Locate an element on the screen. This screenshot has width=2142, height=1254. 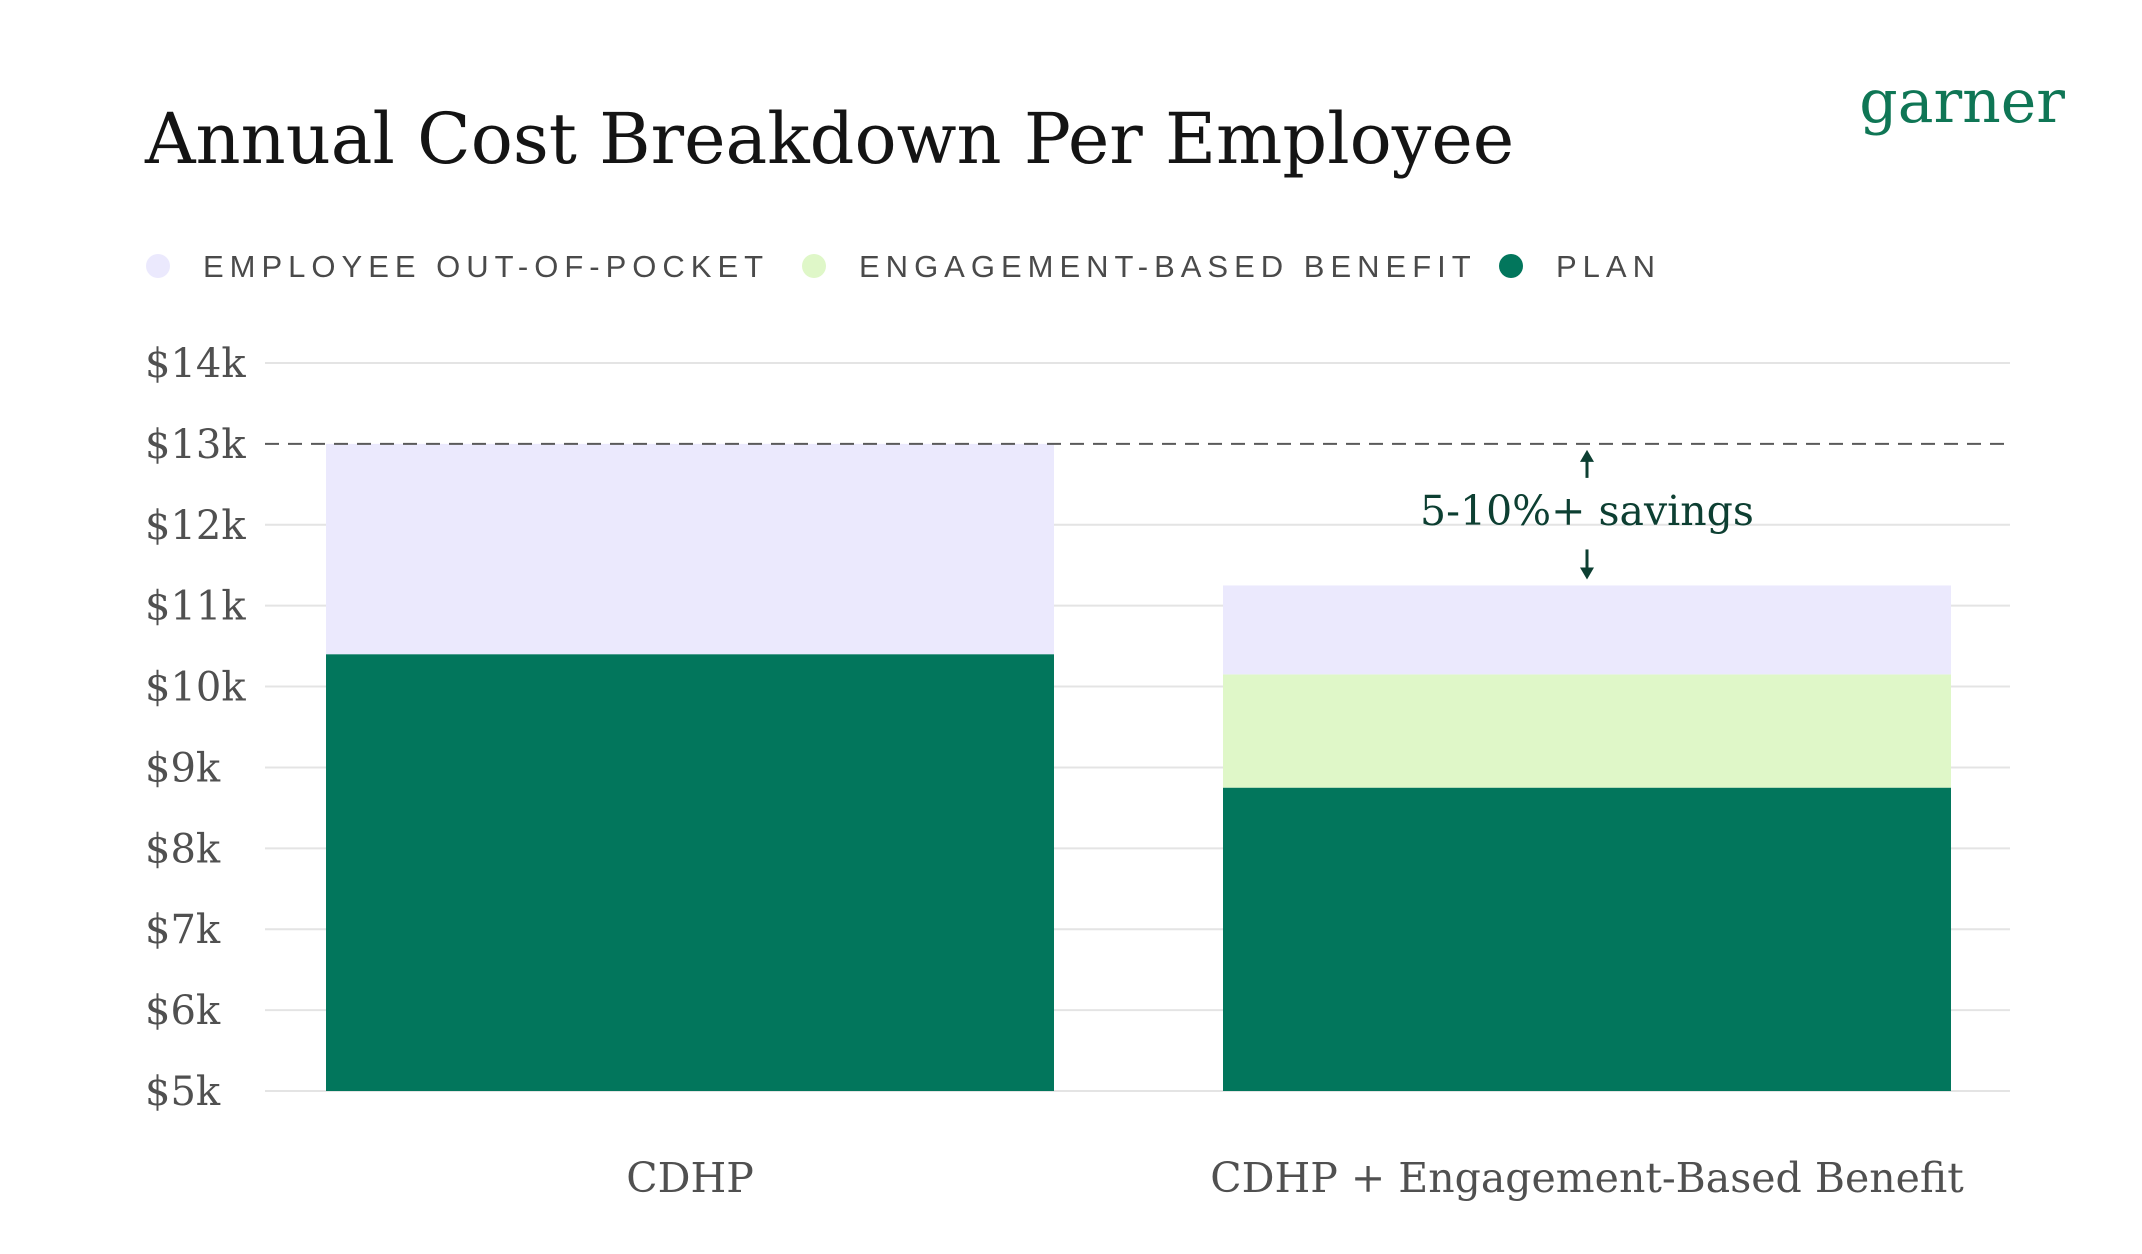
y-tick-label: $14k is located at coordinates (195, 364).